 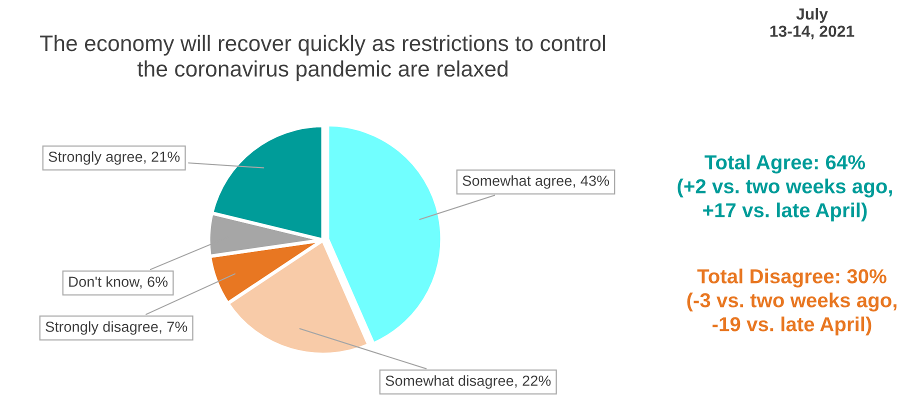 What do you see at coordinates (322, 58) in the screenshot?
I see `chart-title: The economy will recover quickly as restrictions to control the coronavirus pandemic are relaxed` at bounding box center [322, 58].